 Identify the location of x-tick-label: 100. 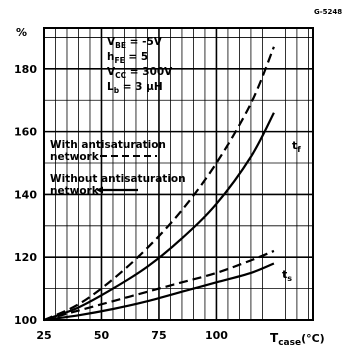
(216, 335).